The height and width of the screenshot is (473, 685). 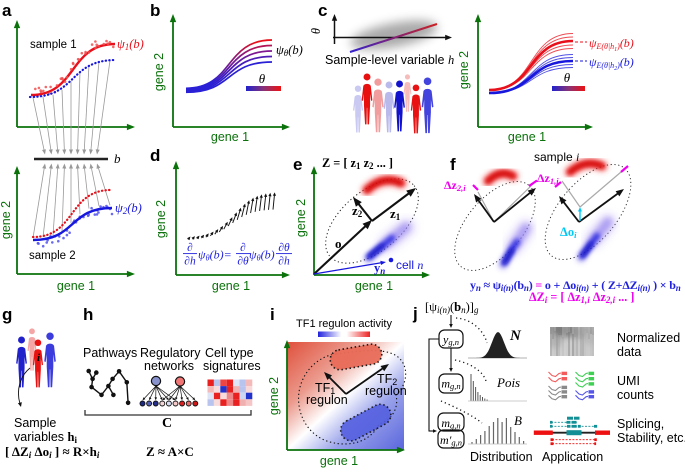 What do you see at coordinates (229, 353) in the screenshot?
I see `svg-text: Cell type` at bounding box center [229, 353].